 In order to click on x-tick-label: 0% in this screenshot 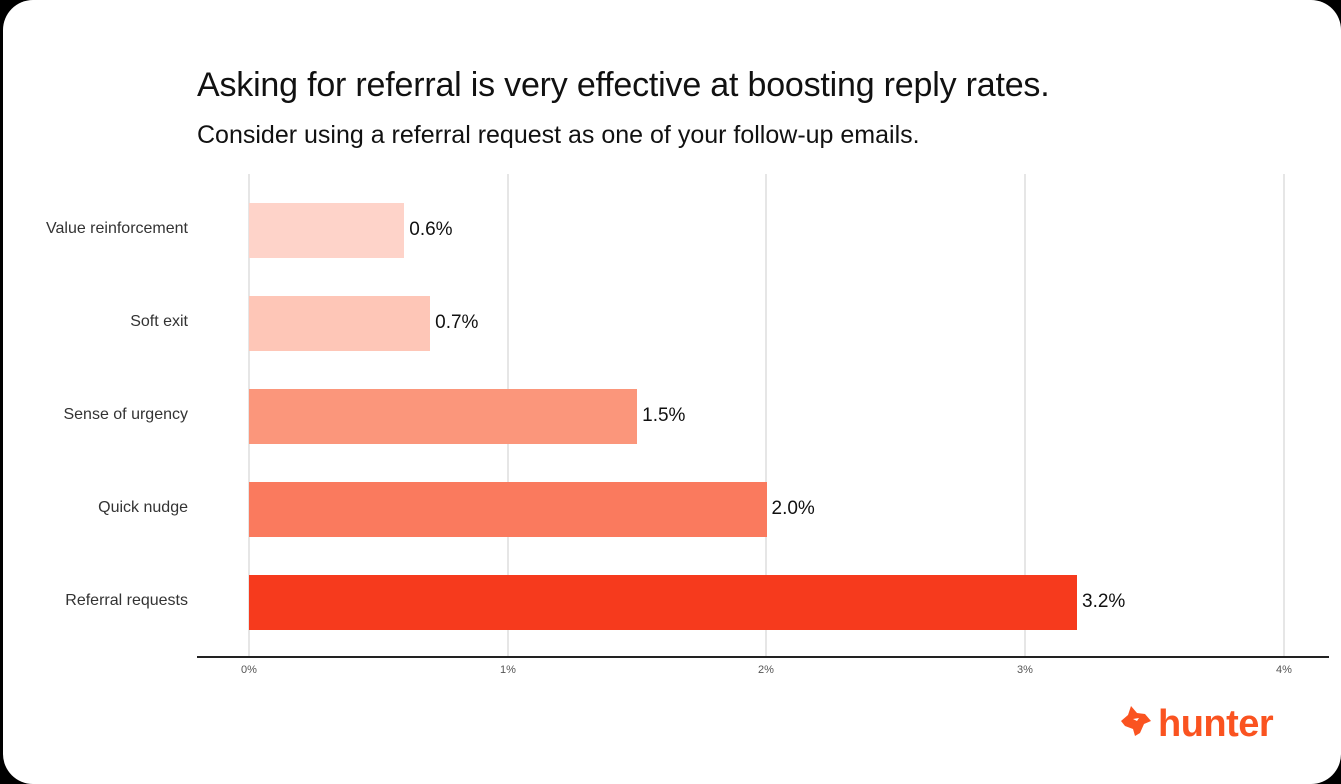, I will do `click(249, 670)`.